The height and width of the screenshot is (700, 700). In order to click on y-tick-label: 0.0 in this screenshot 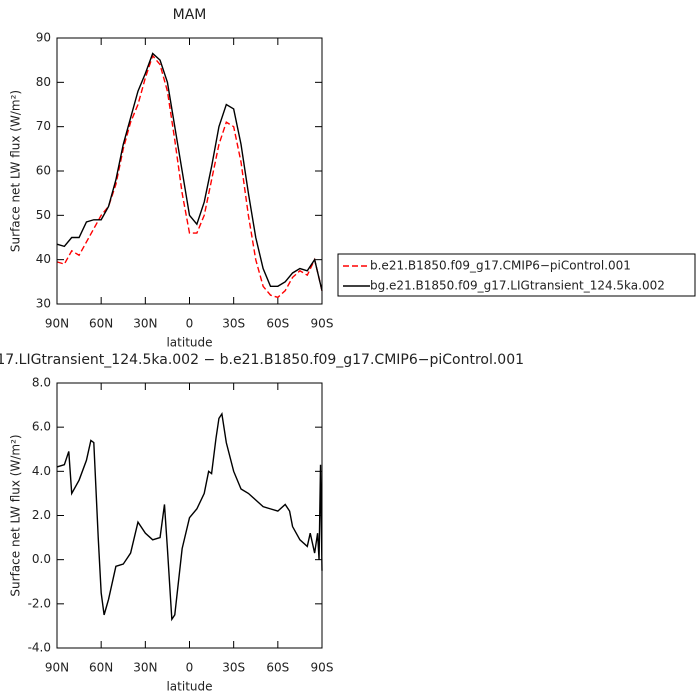, I will do `click(41, 559)`.